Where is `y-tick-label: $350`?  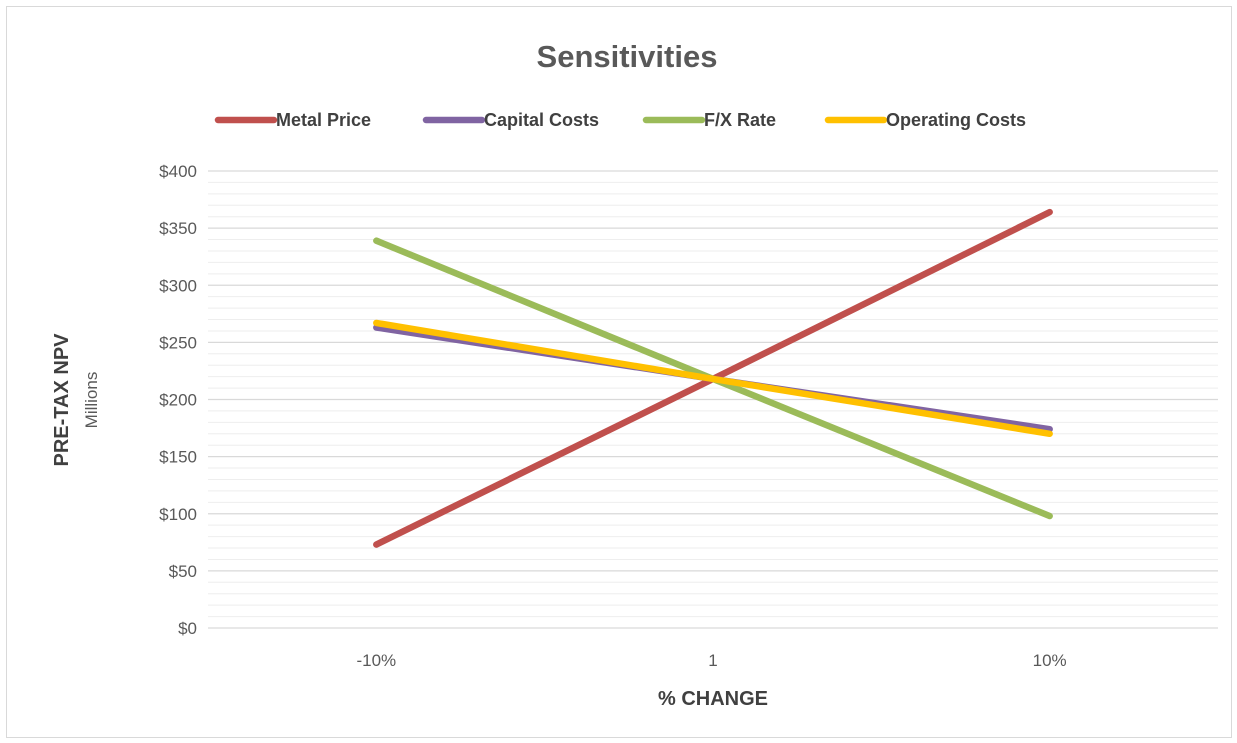 y-tick-label: $350 is located at coordinates (178, 228).